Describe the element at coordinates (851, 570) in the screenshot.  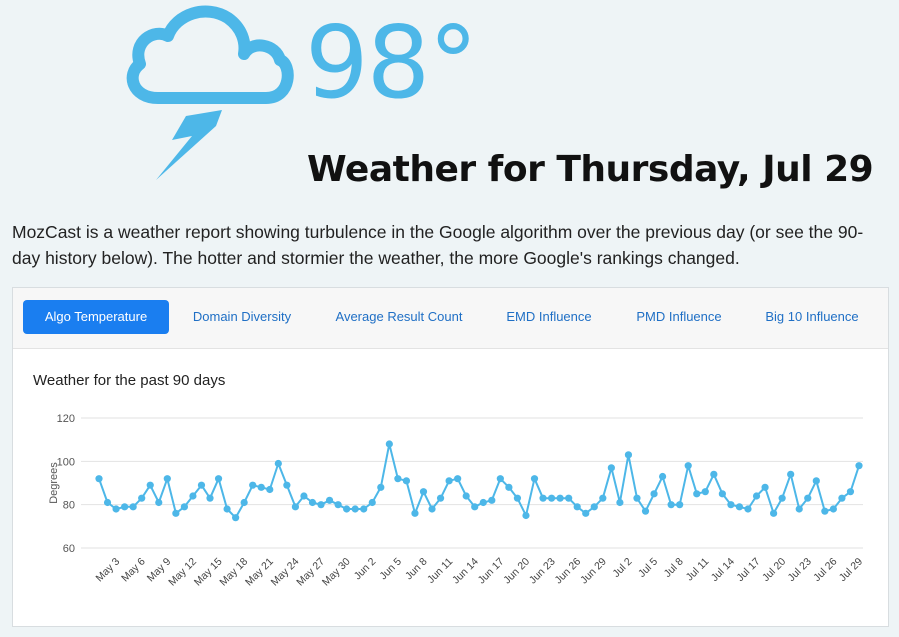
I see `x-tick-label: Jul 29` at that location.